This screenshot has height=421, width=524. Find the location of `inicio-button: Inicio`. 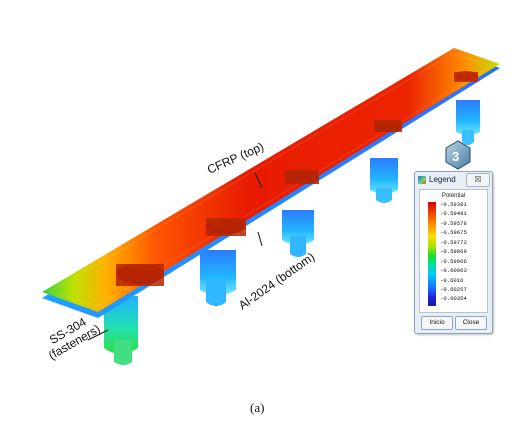

inicio-button: Inicio is located at coordinates (437, 323).